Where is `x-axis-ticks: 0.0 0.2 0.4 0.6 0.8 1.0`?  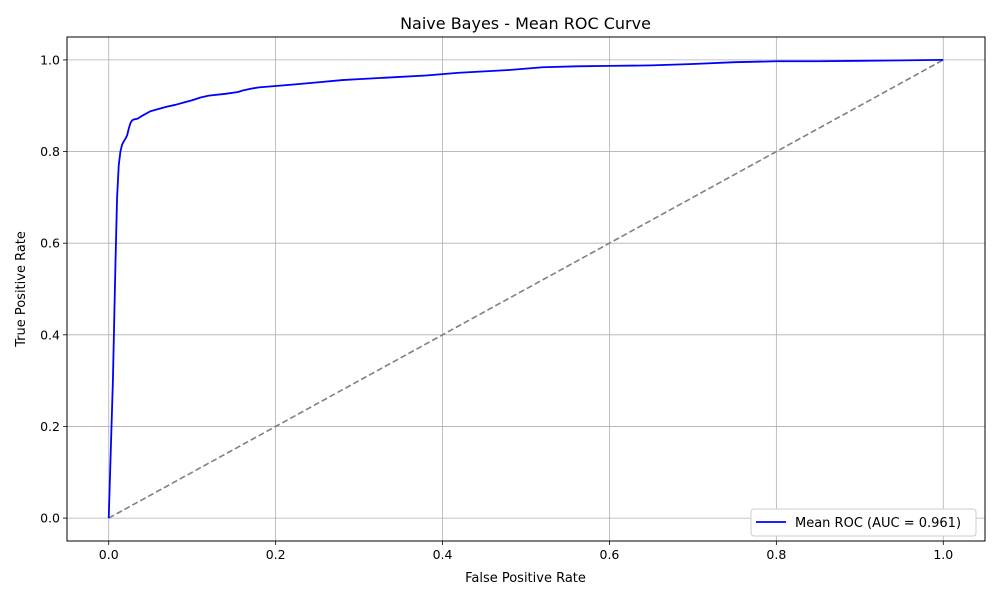
x-axis-ticks: 0.0 0.2 0.4 0.6 0.8 1.0 is located at coordinates (526, 551).